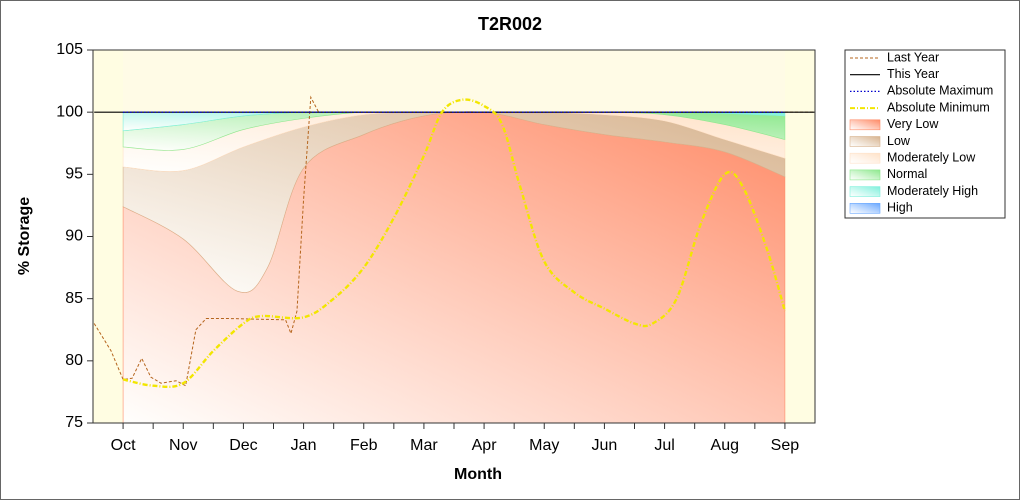 This screenshot has height=500, width=1020. Describe the element at coordinates (74, 298) in the screenshot. I see `y-tick-label: 85` at that location.